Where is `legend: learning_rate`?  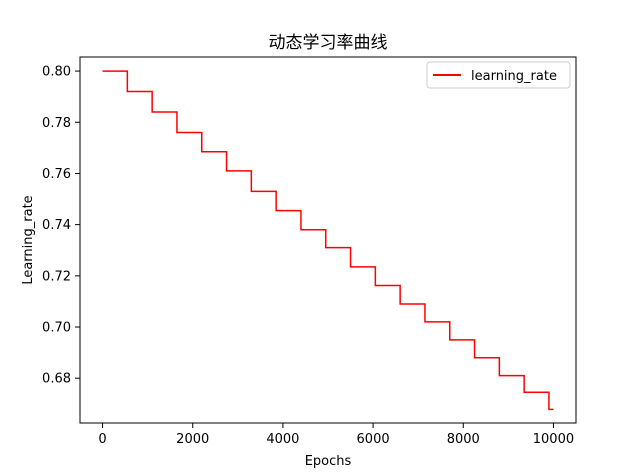
legend: learning_rate is located at coordinates (498, 75).